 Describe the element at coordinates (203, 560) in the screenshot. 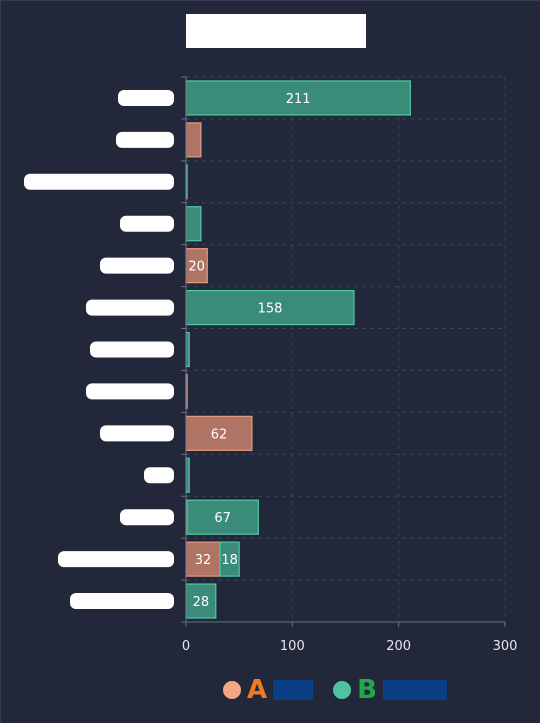

I see `data-label: 32` at that location.